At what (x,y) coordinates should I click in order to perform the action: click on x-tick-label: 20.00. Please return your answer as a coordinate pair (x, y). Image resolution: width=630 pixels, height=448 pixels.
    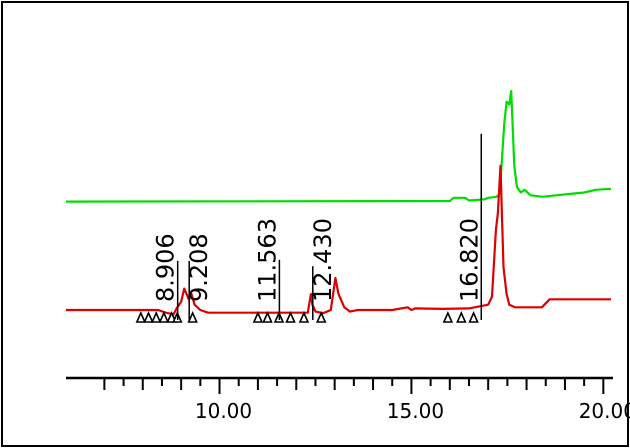
    Looking at the image, I should click on (604, 411).